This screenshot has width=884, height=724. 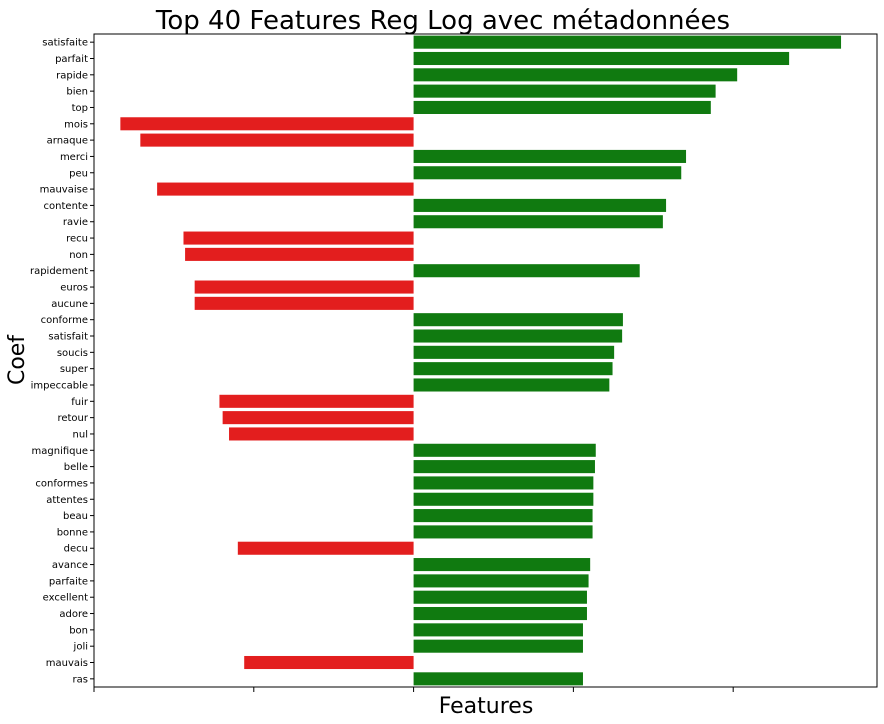 What do you see at coordinates (65, 598) in the screenshot?
I see `y-tick-label: excellent` at bounding box center [65, 598].